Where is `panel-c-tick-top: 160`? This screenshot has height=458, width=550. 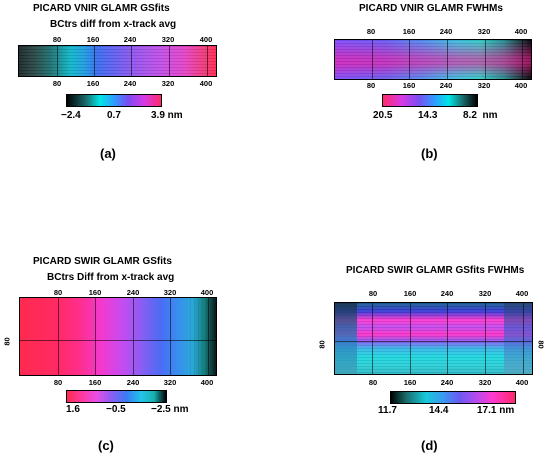 panel-c-tick-top: 160 is located at coordinates (95, 292).